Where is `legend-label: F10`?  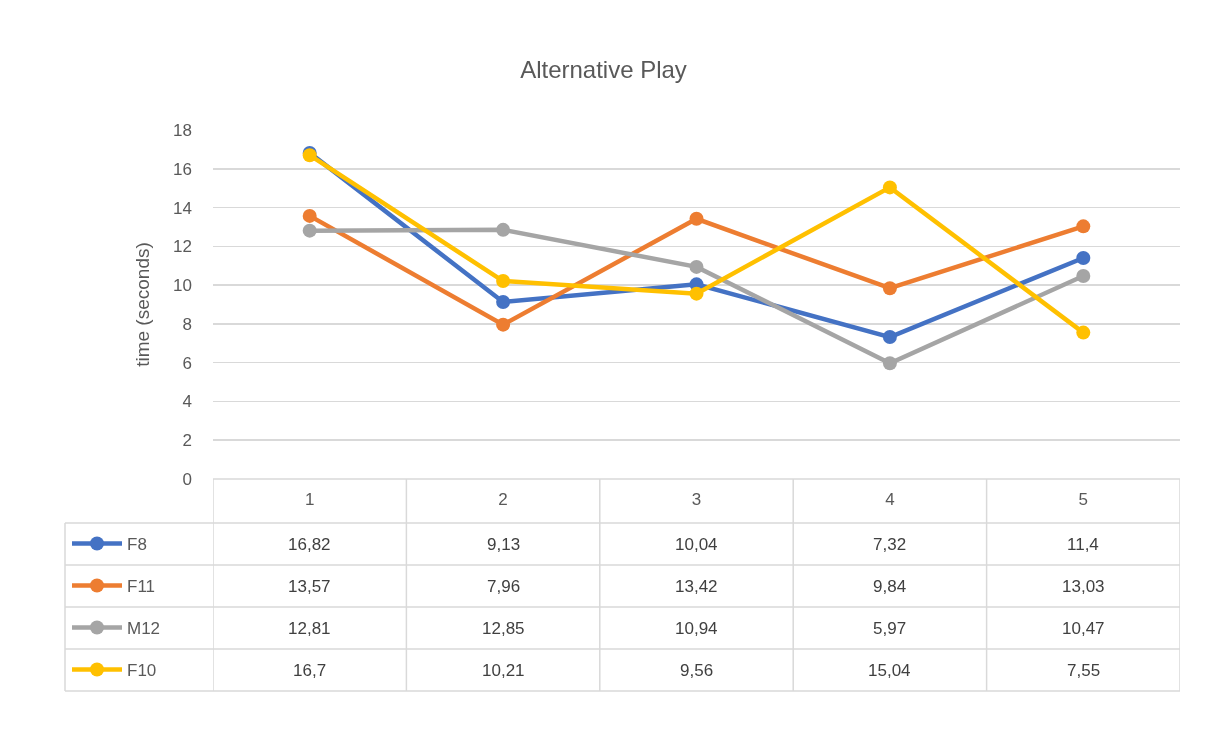 legend-label: F10 is located at coordinates (142, 671).